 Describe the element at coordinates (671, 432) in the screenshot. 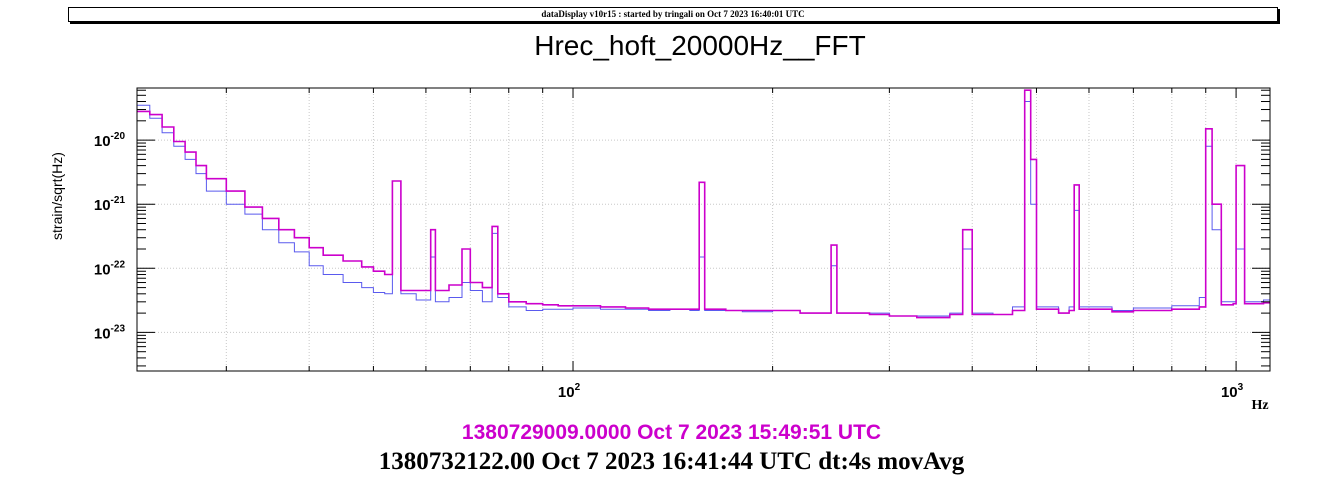

I see `start-timestamp: 1380729009.0000 Oct 7 2023 15:49:51 UTC` at that location.